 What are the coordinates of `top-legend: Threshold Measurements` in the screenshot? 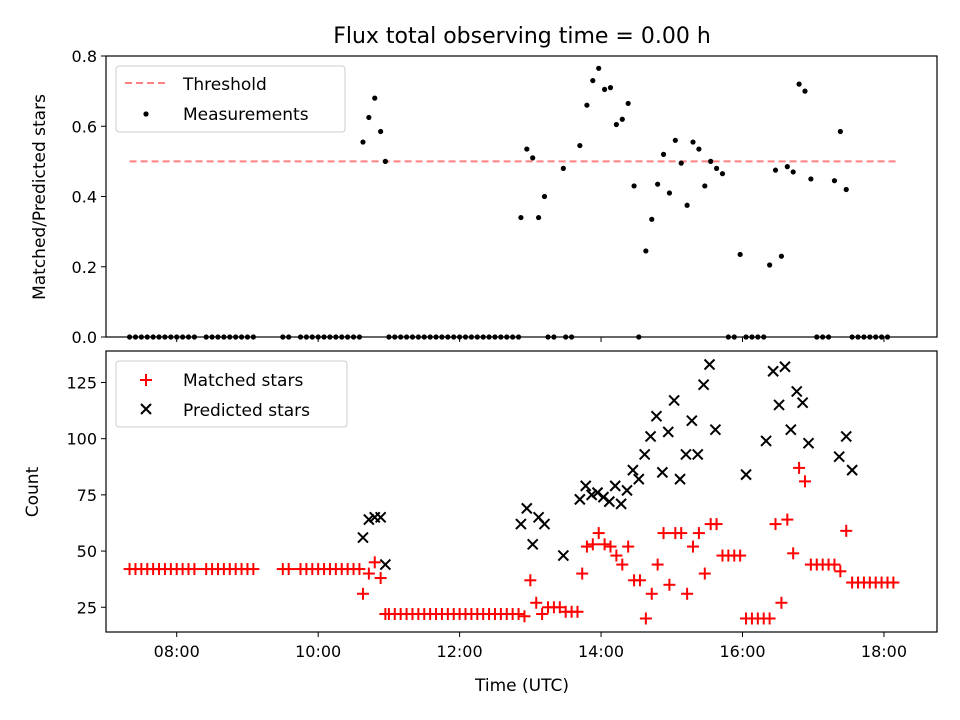 It's located at (230, 99).